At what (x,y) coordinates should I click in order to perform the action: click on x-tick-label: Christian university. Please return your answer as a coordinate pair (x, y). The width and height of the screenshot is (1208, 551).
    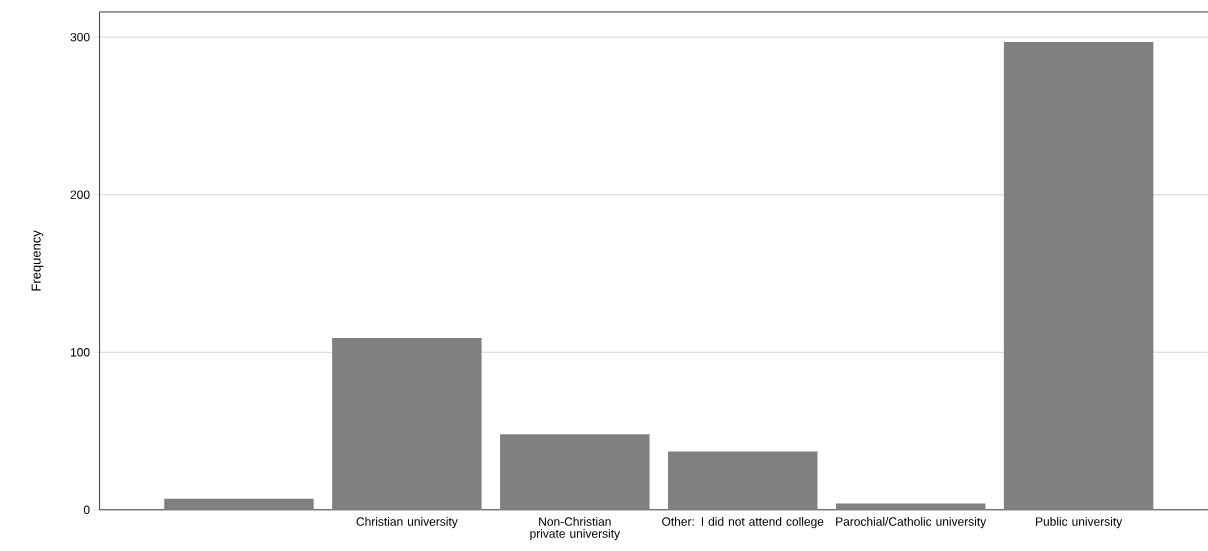
    Looking at the image, I should click on (407, 523).